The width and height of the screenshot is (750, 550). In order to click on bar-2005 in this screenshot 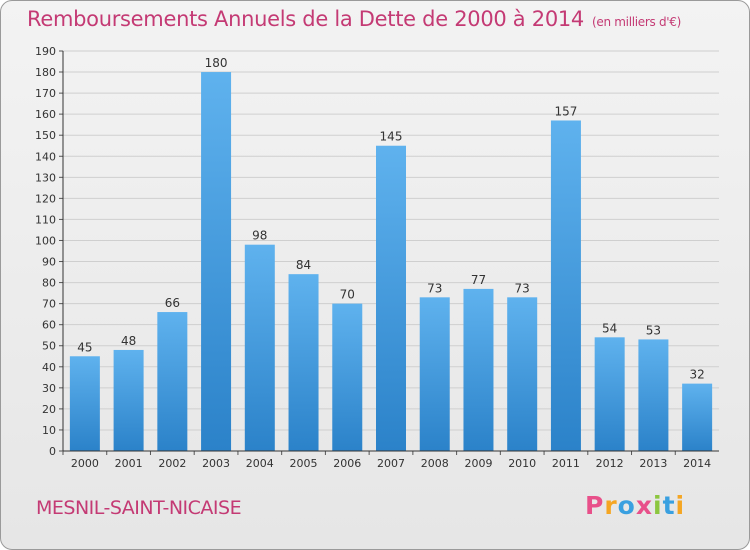, I will do `click(303, 362)`.